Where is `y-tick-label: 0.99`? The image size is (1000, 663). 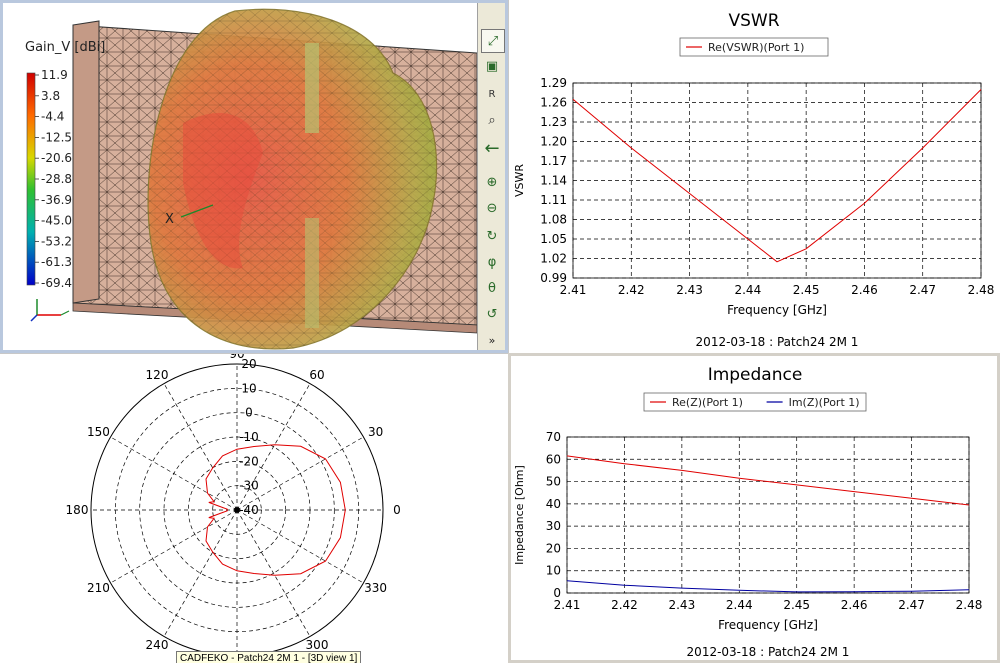 y-tick-label: 0.99 is located at coordinates (553, 278).